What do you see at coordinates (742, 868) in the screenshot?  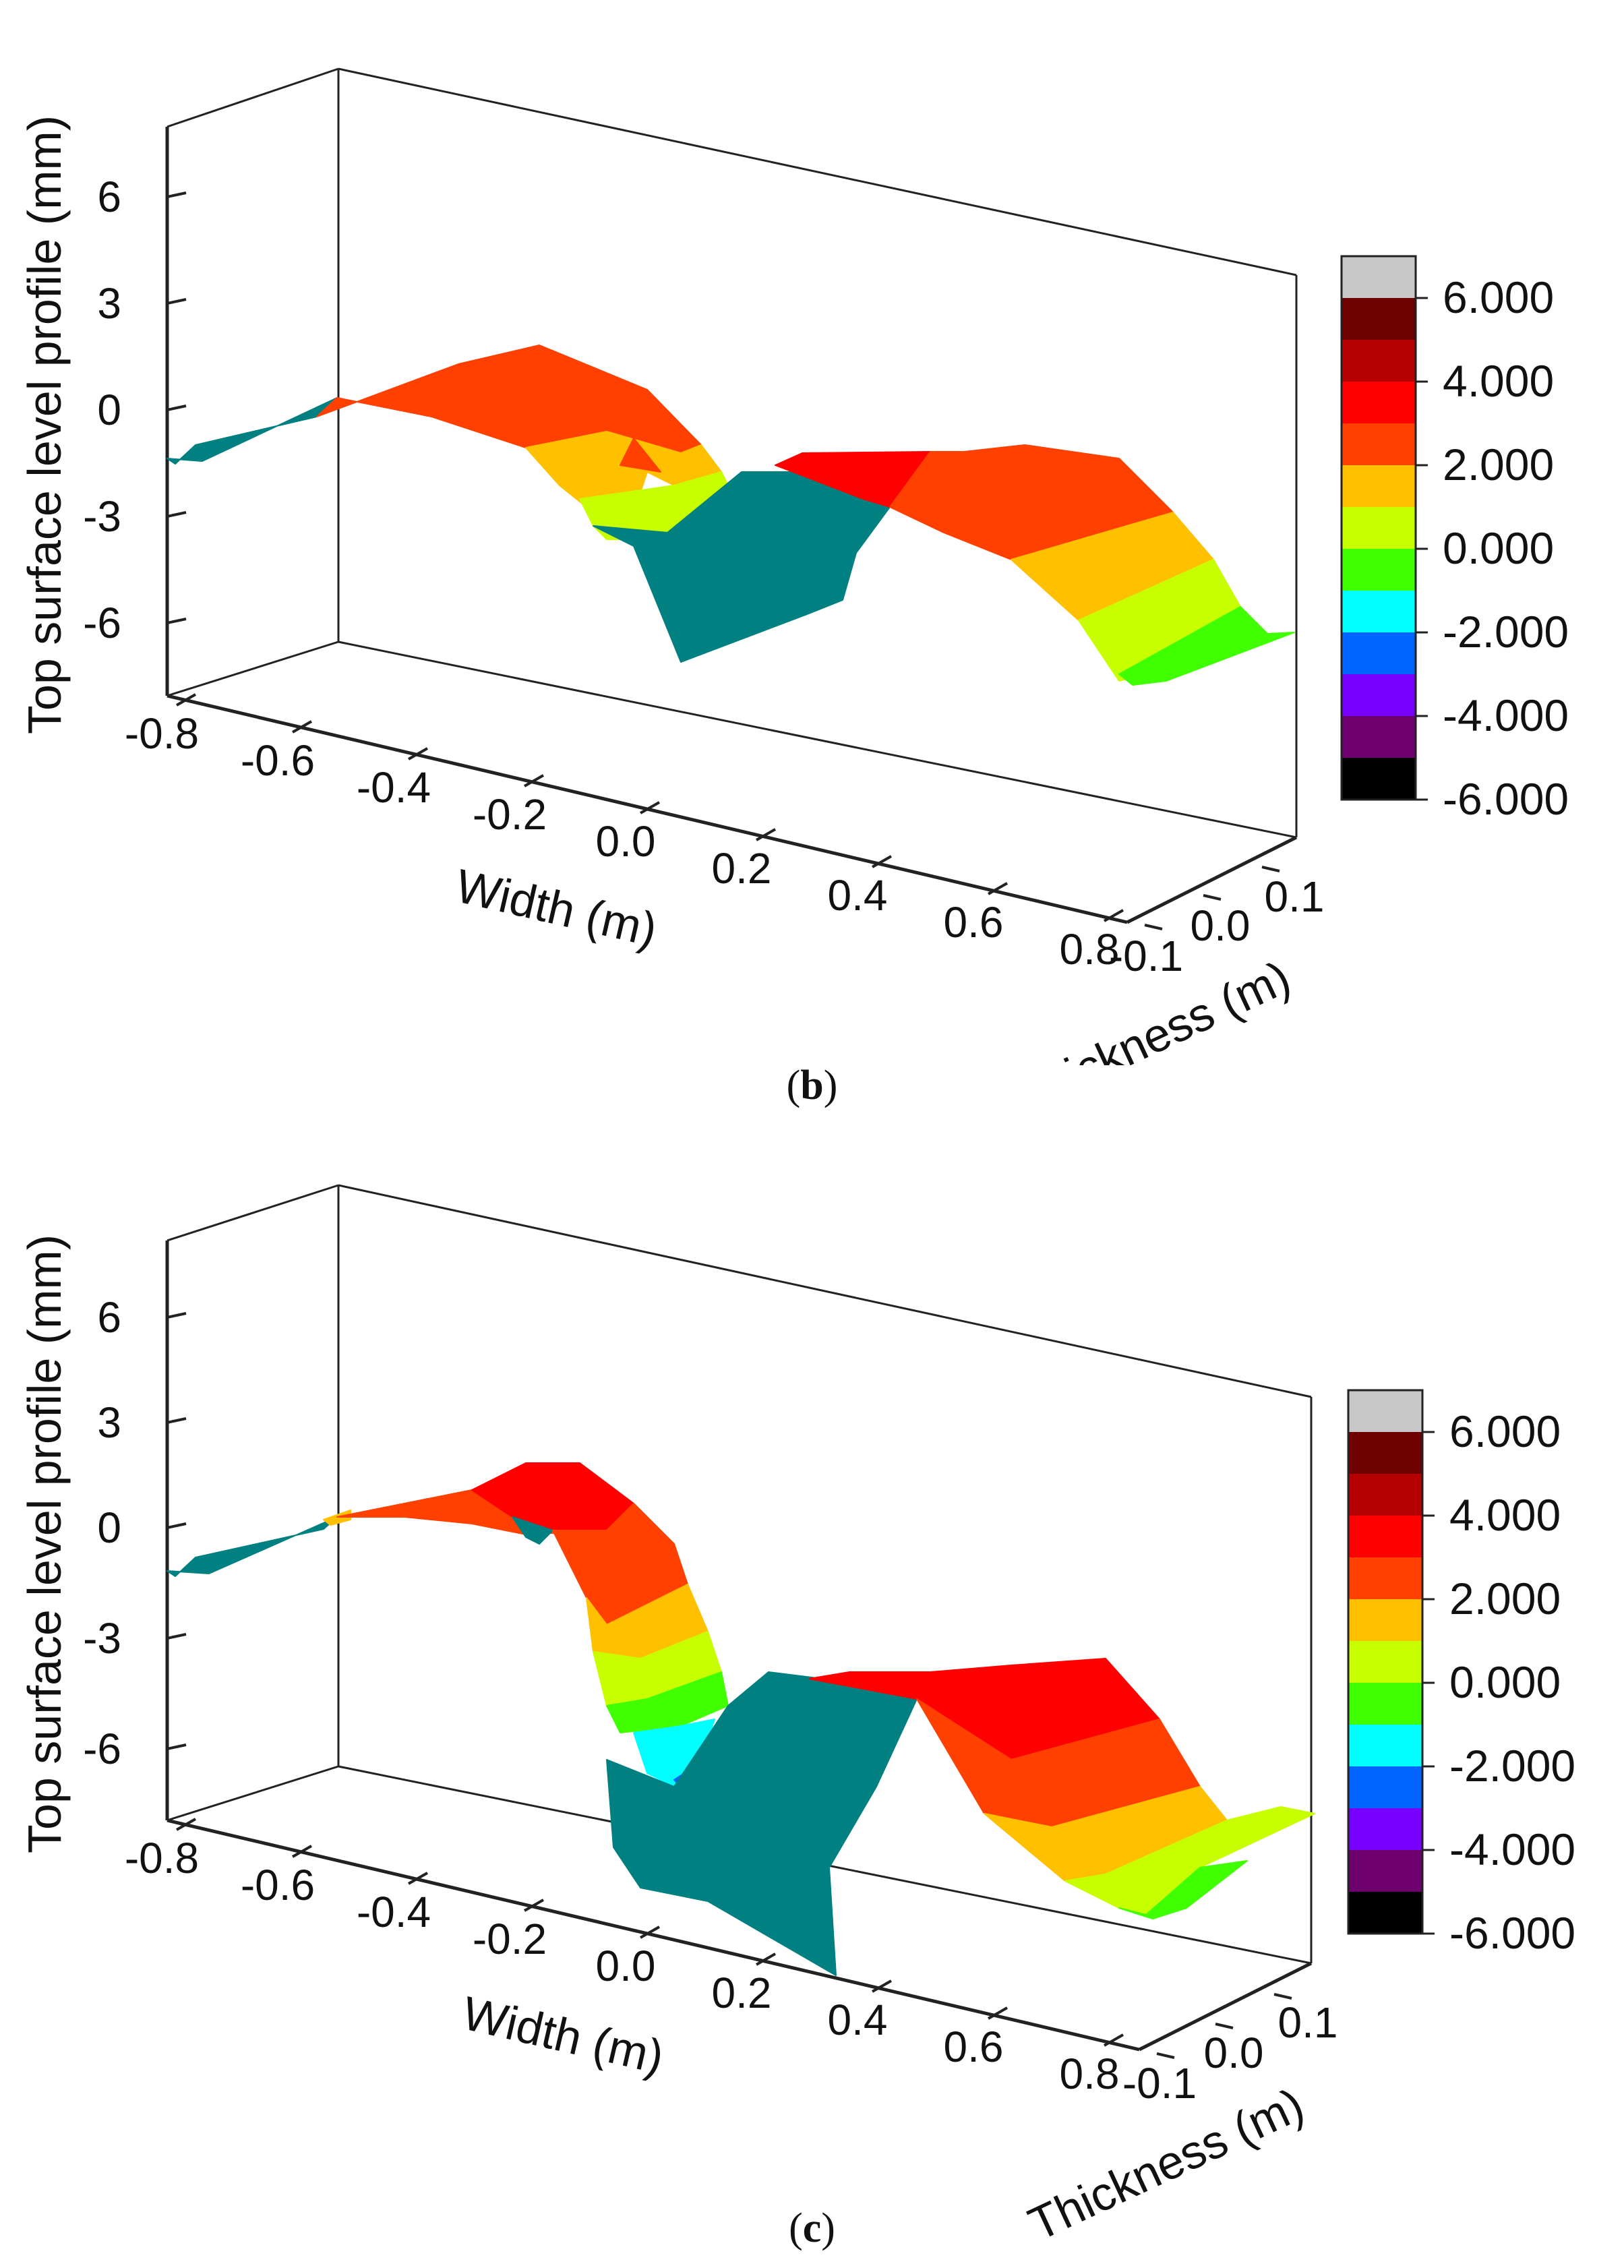 I see `x-tick-label: 0.2` at bounding box center [742, 868].